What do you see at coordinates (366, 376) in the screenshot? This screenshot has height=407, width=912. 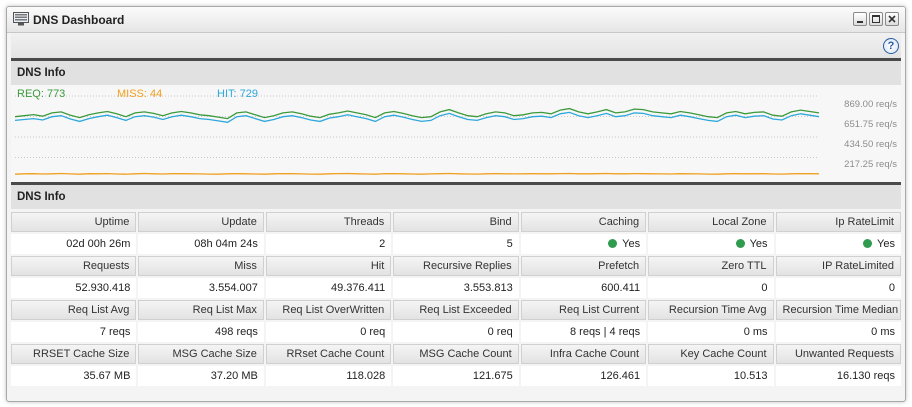 I see `info-value-text: 118.028` at bounding box center [366, 376].